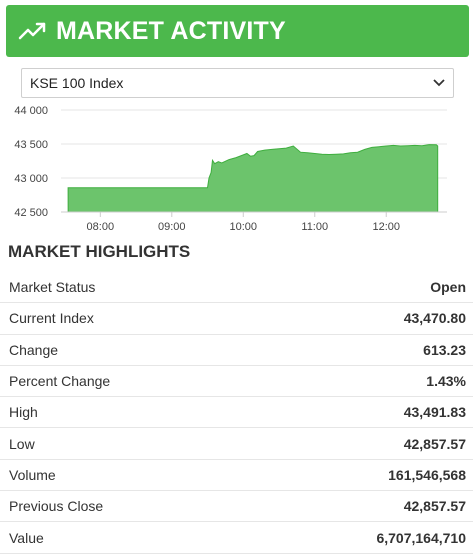 This screenshot has width=473, height=559. What do you see at coordinates (236, 507) in the screenshot?
I see `table-row: Previous Close 42,857.57` at bounding box center [236, 507].